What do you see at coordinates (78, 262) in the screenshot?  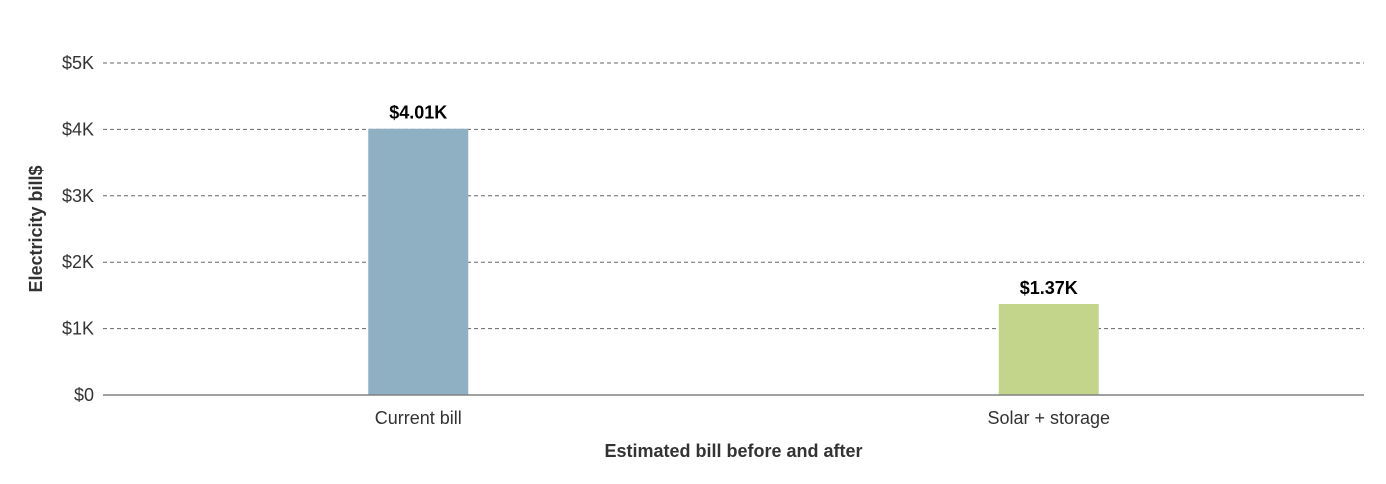 I see `y-tick-label: $2K` at bounding box center [78, 262].